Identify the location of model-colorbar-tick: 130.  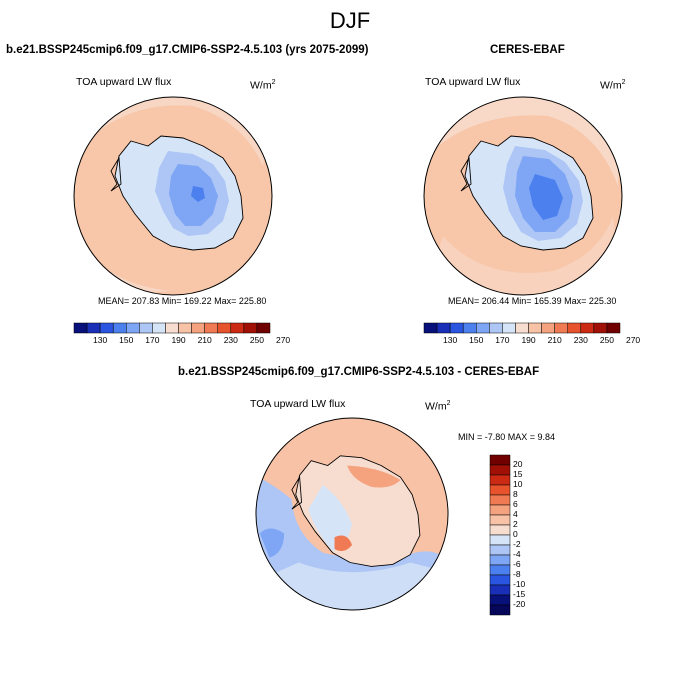
(100, 340).